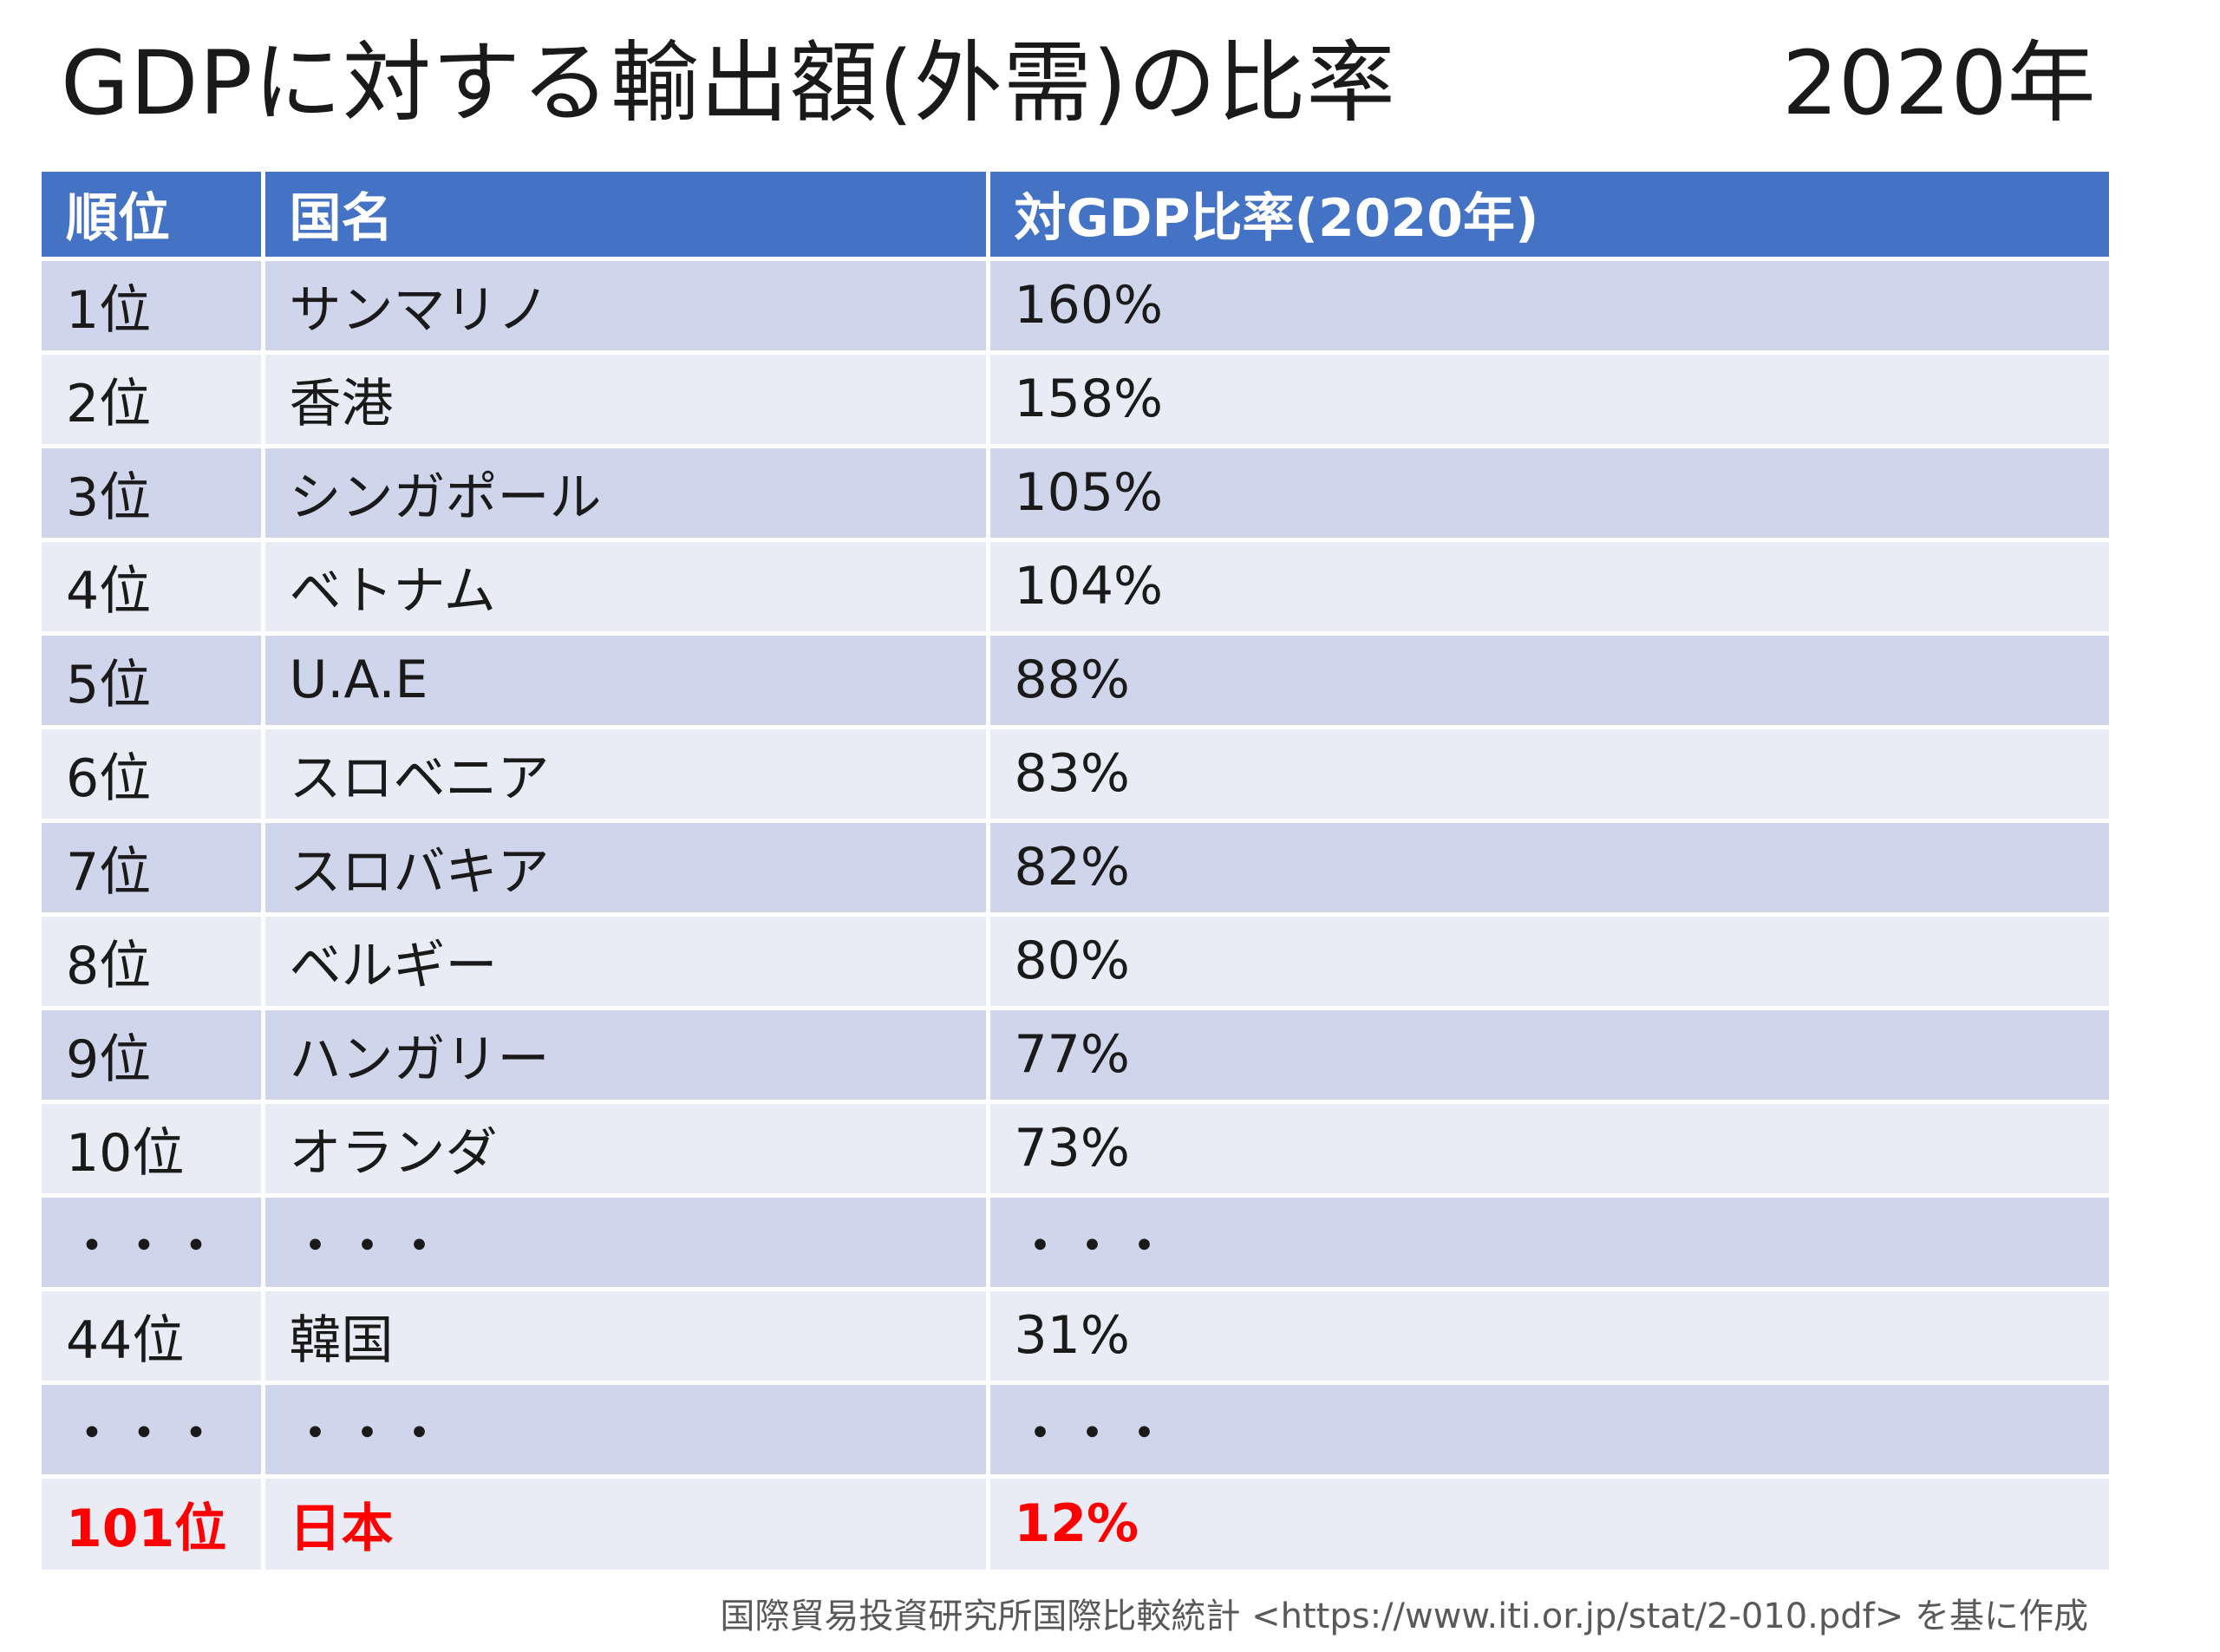 The width and height of the screenshot is (2220, 1652). I want to click on ratio-cell: 160%, so click(1547, 304).